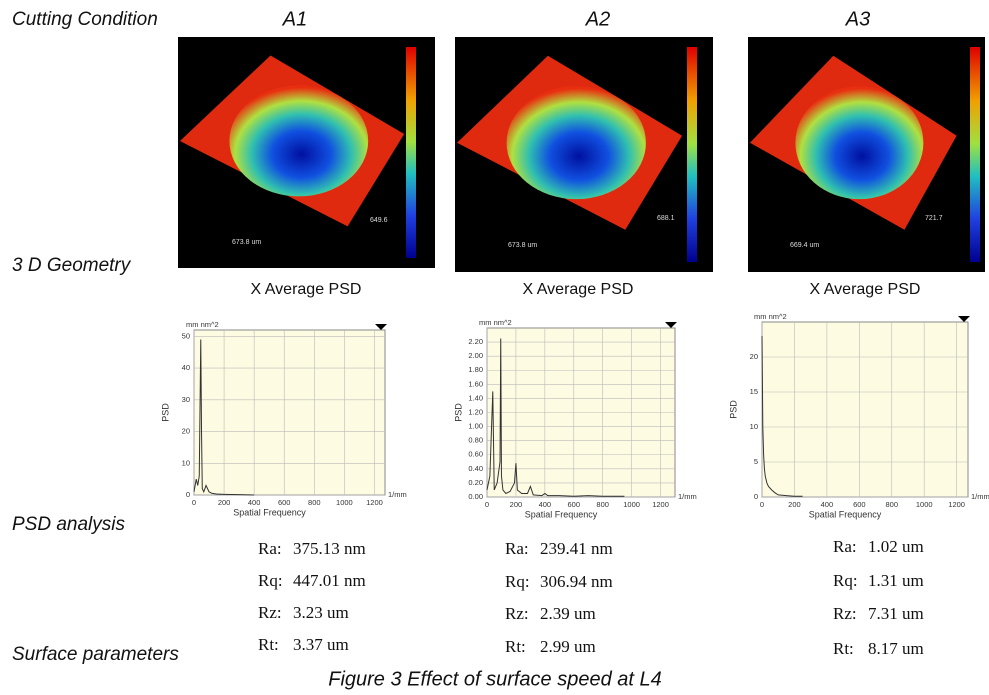 This screenshot has height=695, width=989. I want to click on y-tick-label: 0.60, so click(475, 454).